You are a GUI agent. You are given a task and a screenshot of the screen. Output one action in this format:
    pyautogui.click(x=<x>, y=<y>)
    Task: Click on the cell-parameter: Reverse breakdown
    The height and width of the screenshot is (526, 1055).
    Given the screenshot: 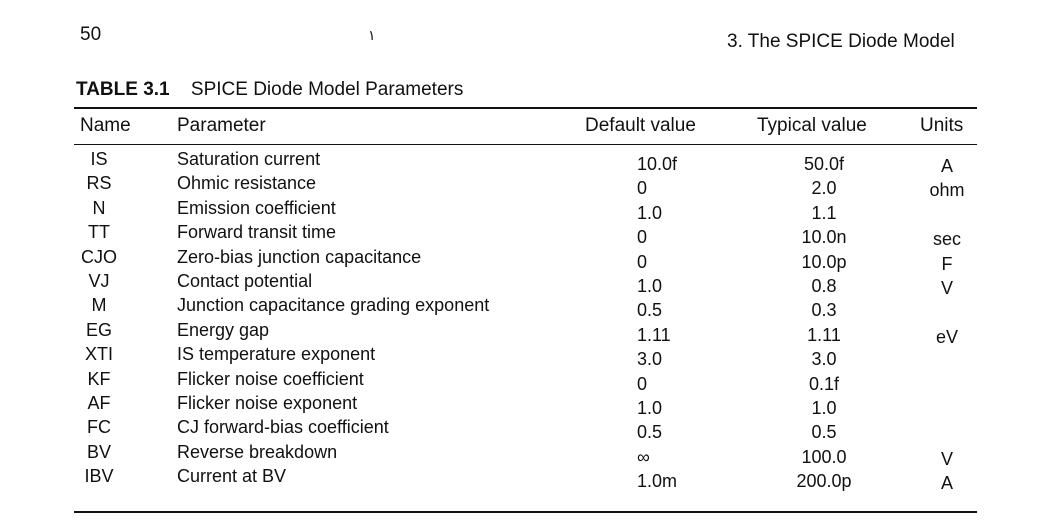 What is the action you would take?
    pyautogui.click(x=257, y=451)
    